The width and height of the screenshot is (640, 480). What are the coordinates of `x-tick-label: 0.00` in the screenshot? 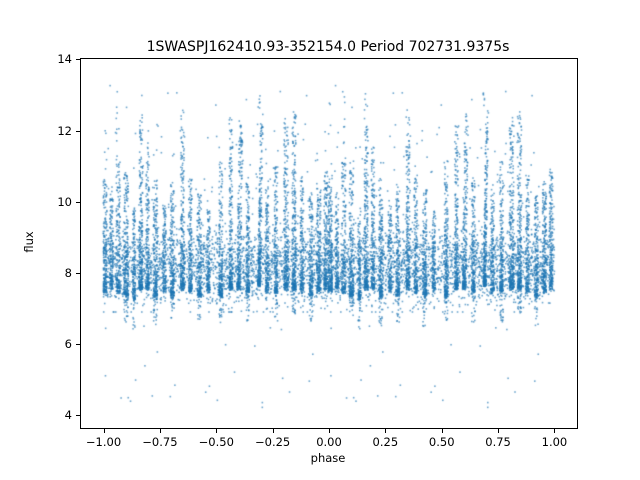 It's located at (329, 442).